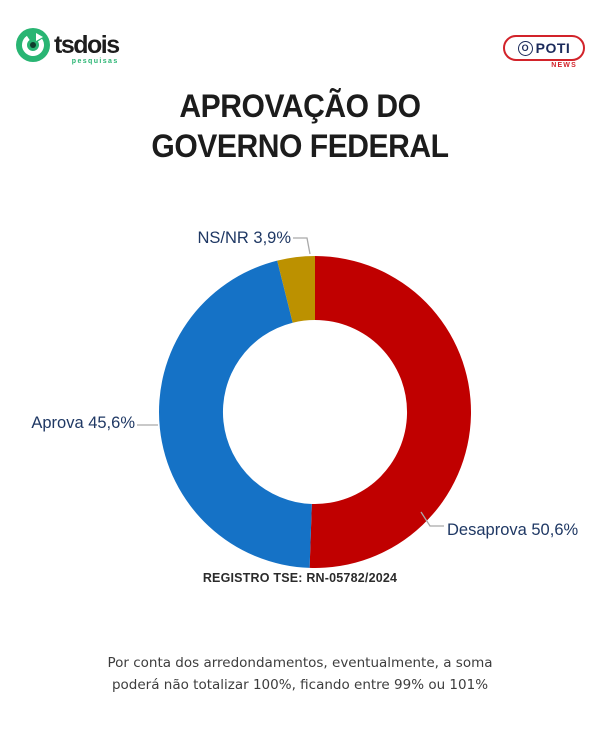 The image size is (600, 750). Describe the element at coordinates (235, 414) in the screenshot. I see `donut-slice-aprova` at that location.